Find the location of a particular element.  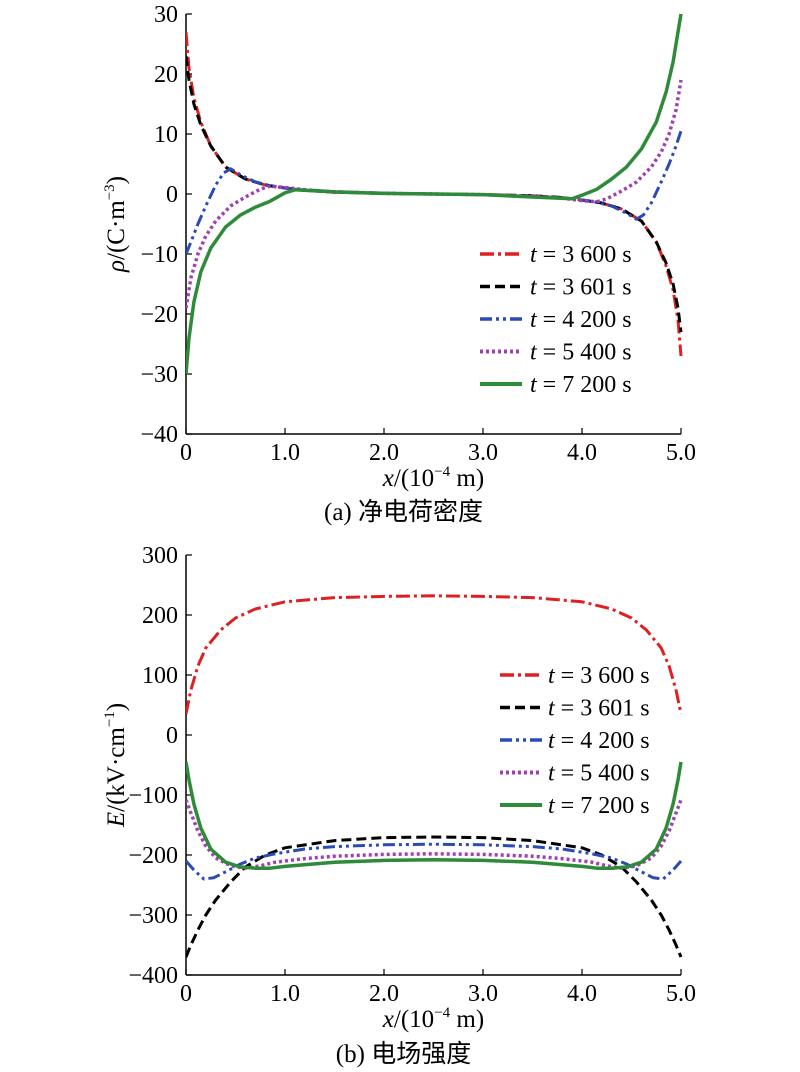

chart-caption: (b) 电场强度 is located at coordinates (403, 1054).